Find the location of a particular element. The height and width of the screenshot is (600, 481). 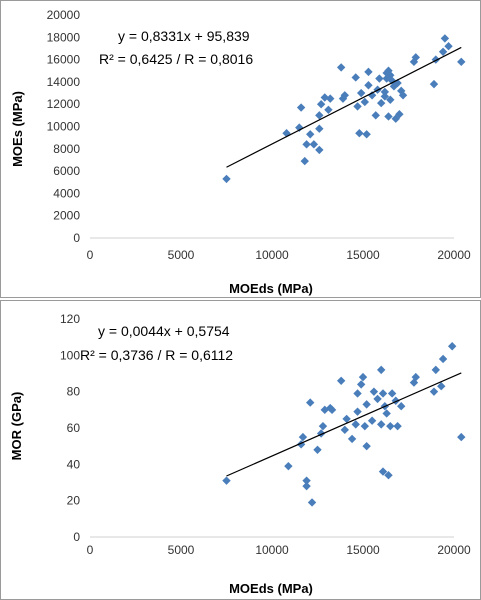

y-axis-ticks: 0 20 40 60 80 100 120 is located at coordinates (70, 428).